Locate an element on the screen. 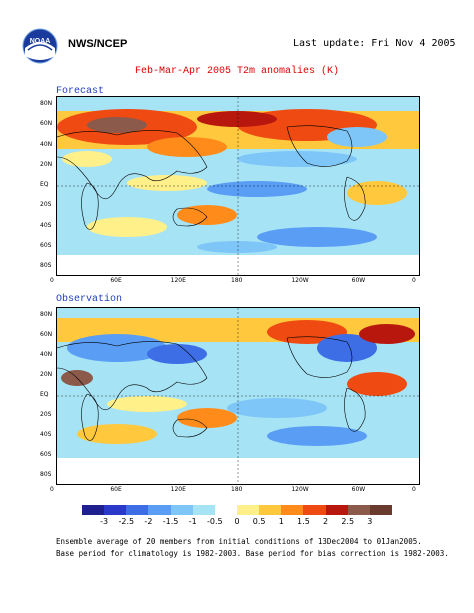  colorbar-label: -3 is located at coordinates (104, 521).